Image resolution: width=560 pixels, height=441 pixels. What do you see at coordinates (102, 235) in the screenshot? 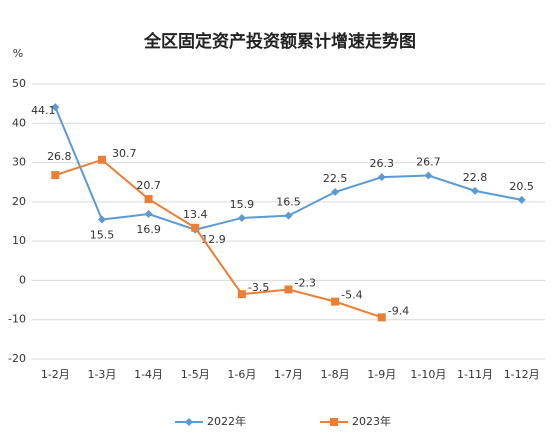
I see `data-label: 15.5` at bounding box center [102, 235].